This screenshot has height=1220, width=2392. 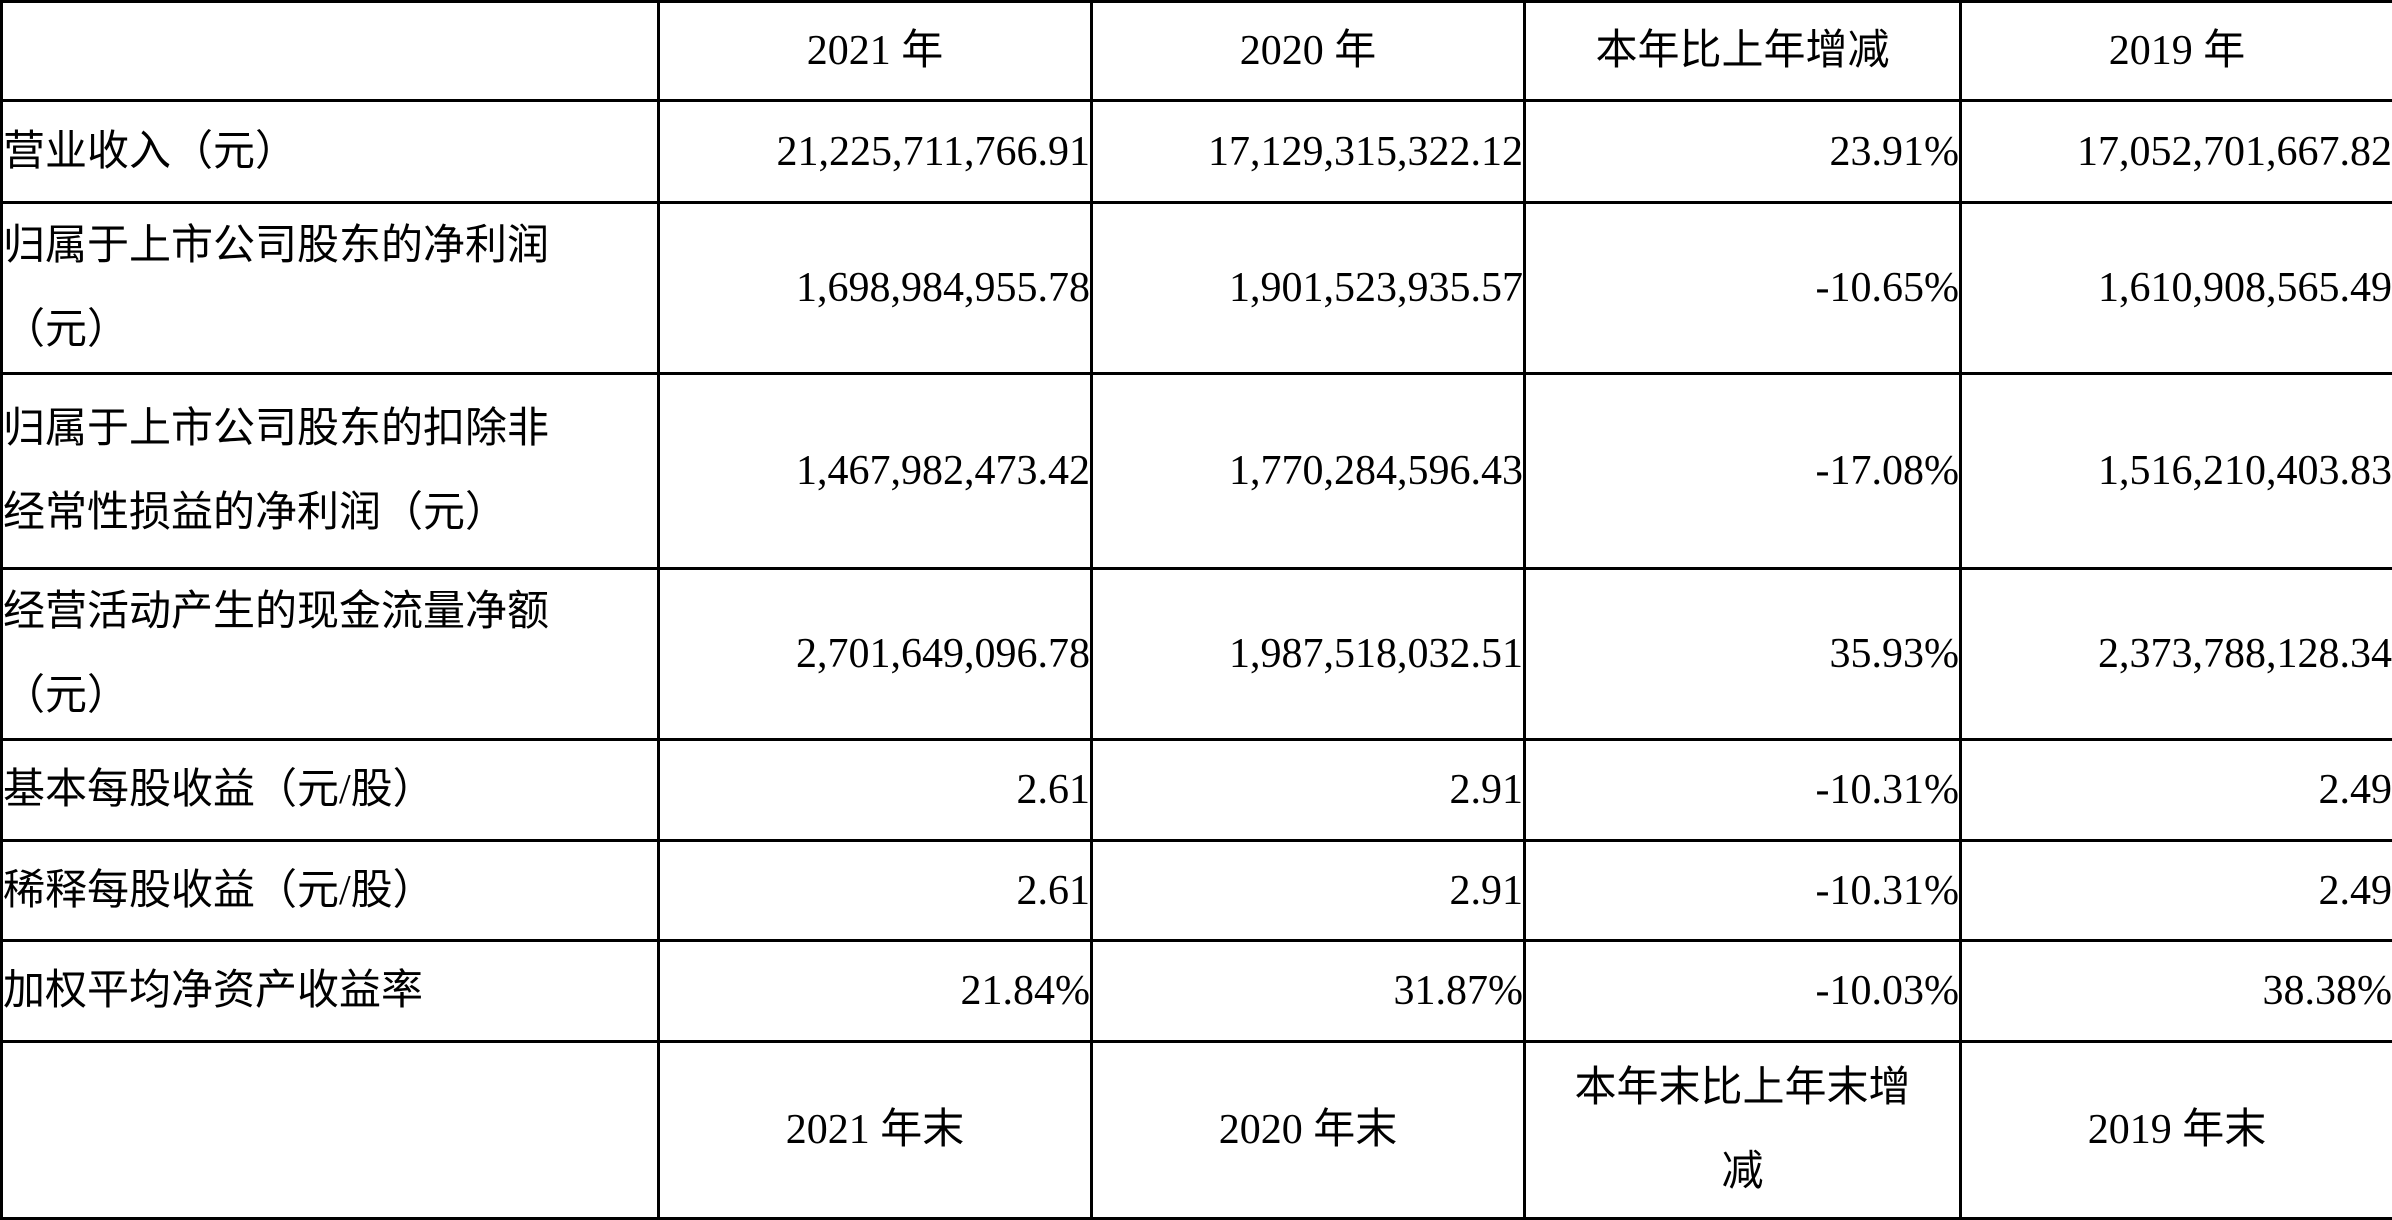 What do you see at coordinates (1308, 654) in the screenshot?
I see `cell-2020-value: 1,987,518,032.51` at bounding box center [1308, 654].